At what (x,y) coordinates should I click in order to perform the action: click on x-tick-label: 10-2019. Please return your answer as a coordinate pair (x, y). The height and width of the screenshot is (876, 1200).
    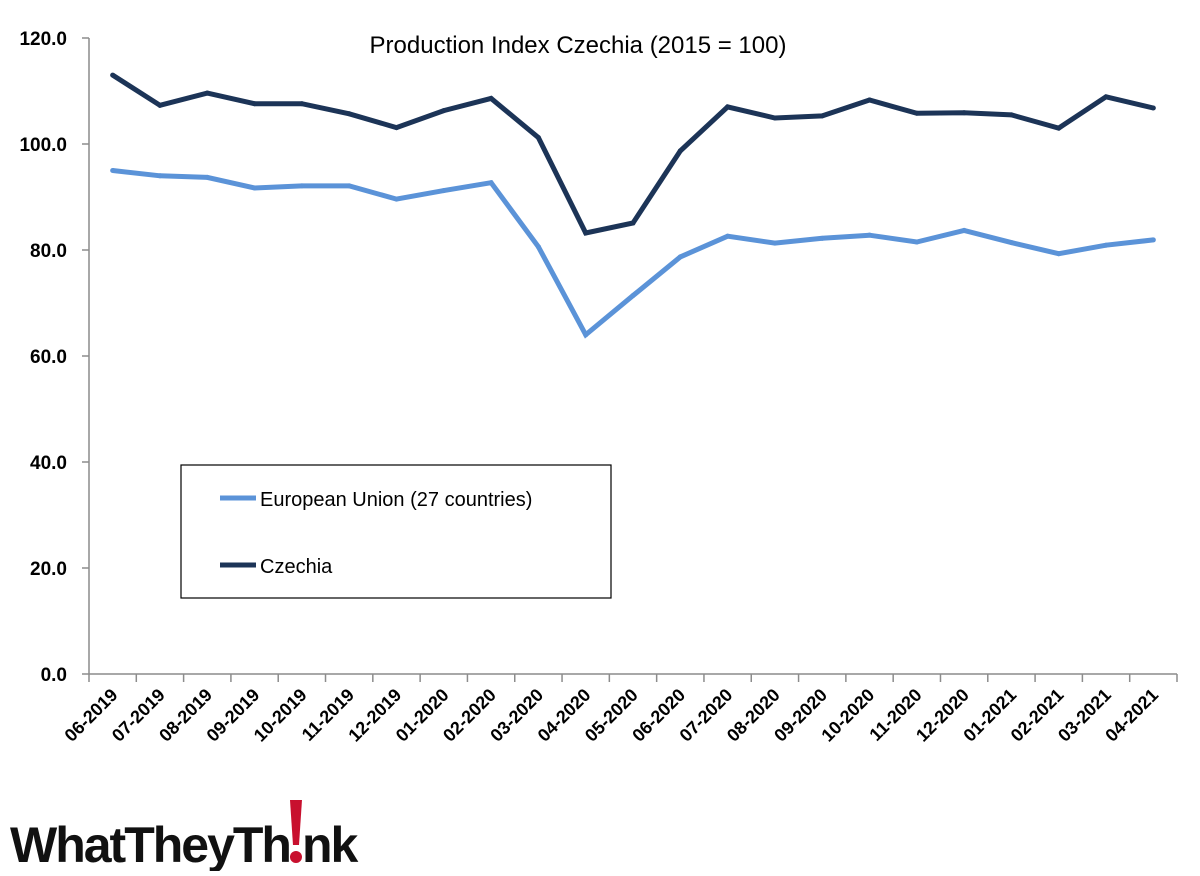
    Looking at the image, I should click on (280, 715).